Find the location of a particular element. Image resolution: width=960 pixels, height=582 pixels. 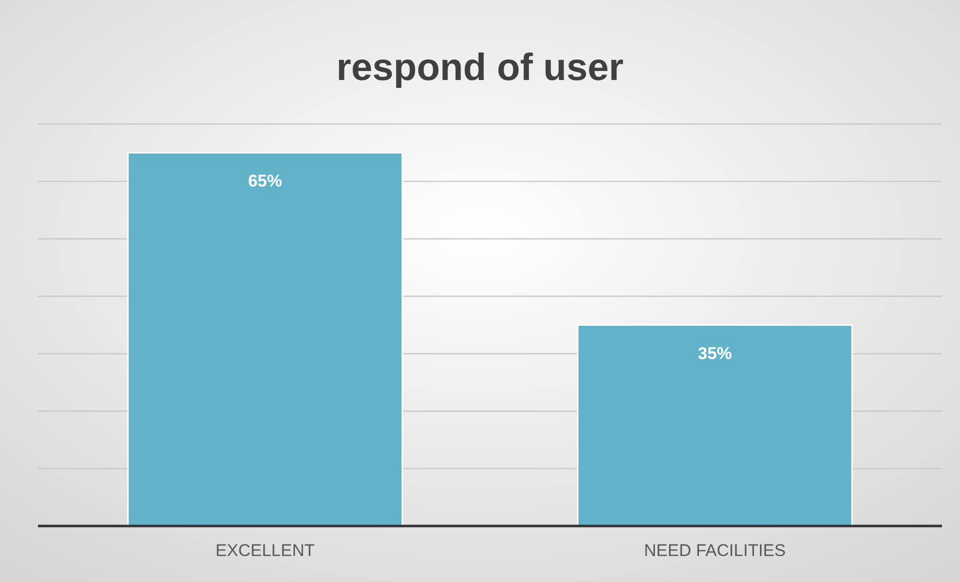

data-label: 65% is located at coordinates (265, 181).